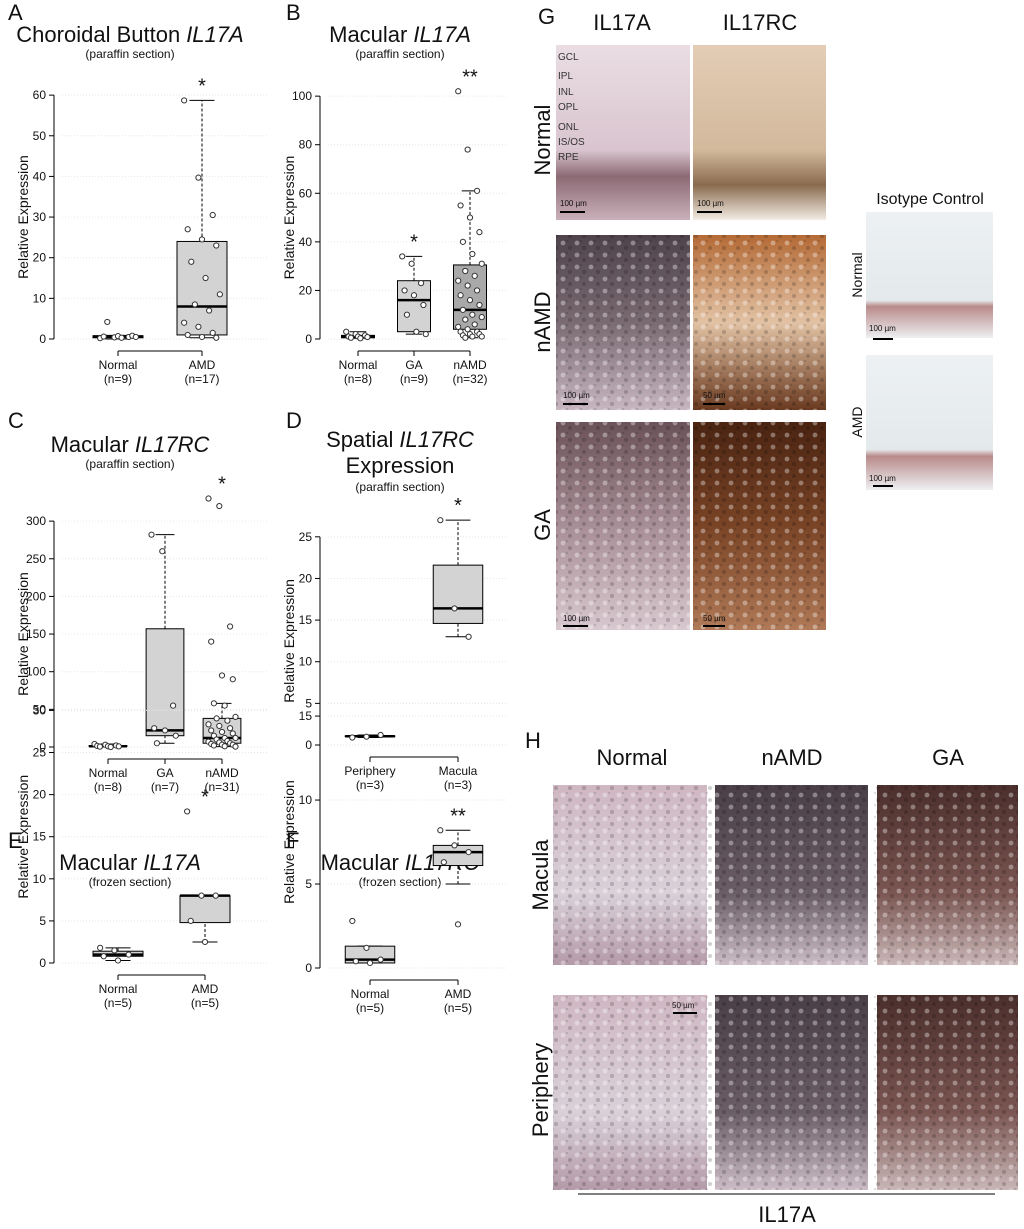 The width and height of the screenshot is (1024, 1229). Describe the element at coordinates (42, 921) in the screenshot. I see `y-tick-label: 5` at that location.